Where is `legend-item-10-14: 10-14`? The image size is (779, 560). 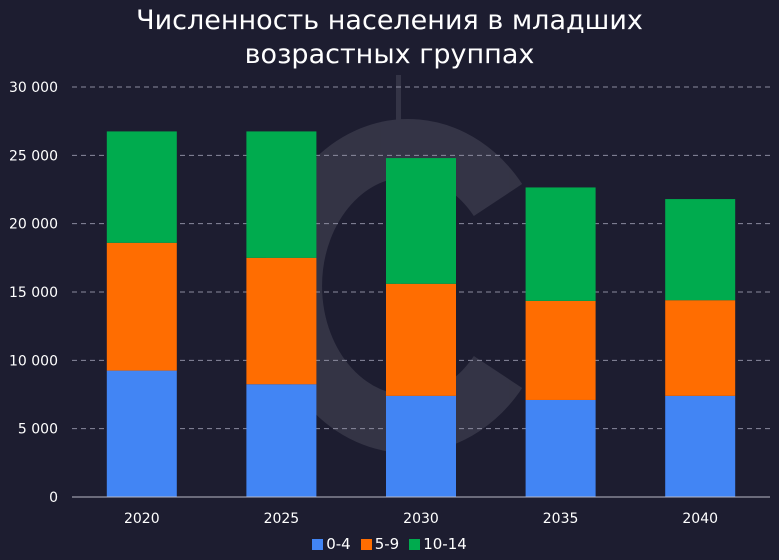
legend-item-10-14: 10-14 is located at coordinates (438, 544).